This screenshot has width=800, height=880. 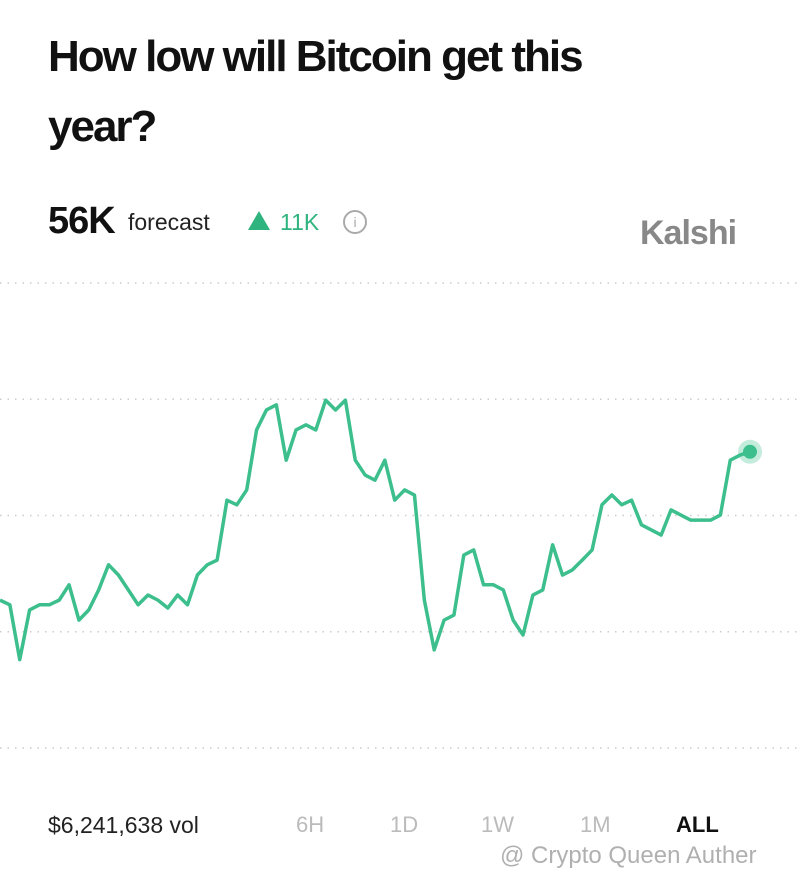 What do you see at coordinates (404, 824) in the screenshot?
I see `range-tab: 1D` at bounding box center [404, 824].